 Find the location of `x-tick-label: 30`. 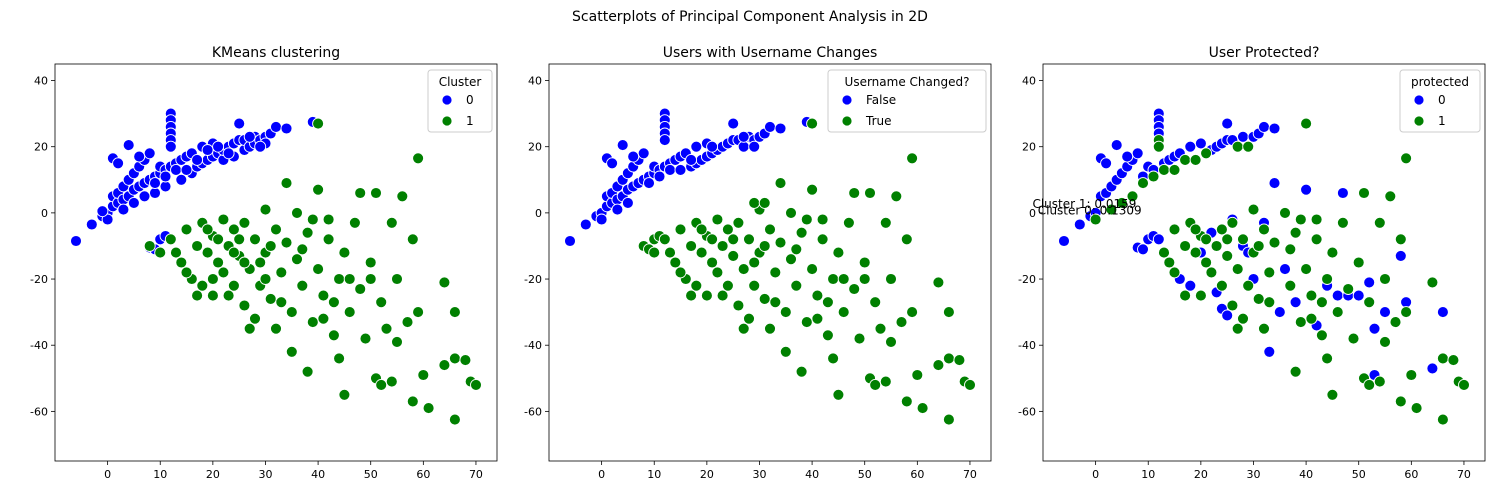

x-tick-label: 30 is located at coordinates (1253, 474).